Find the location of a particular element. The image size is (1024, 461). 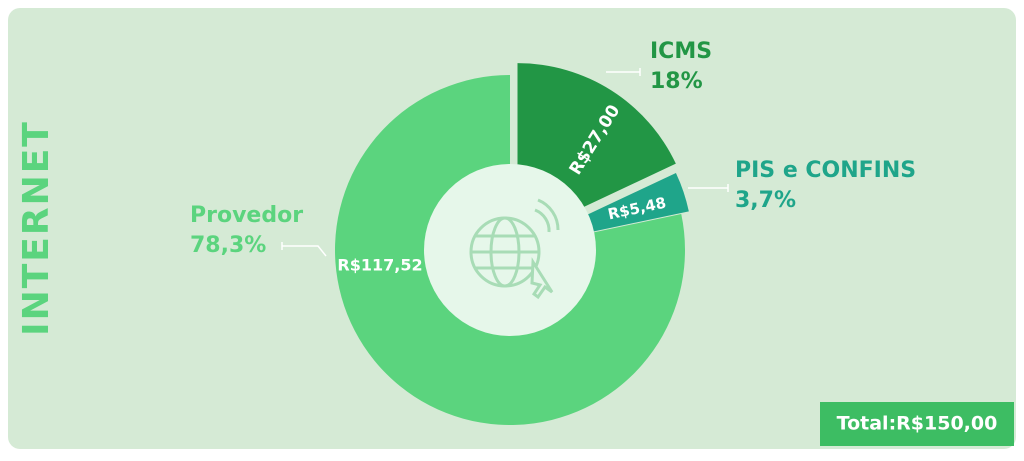

total-box is located at coordinates (917, 424).